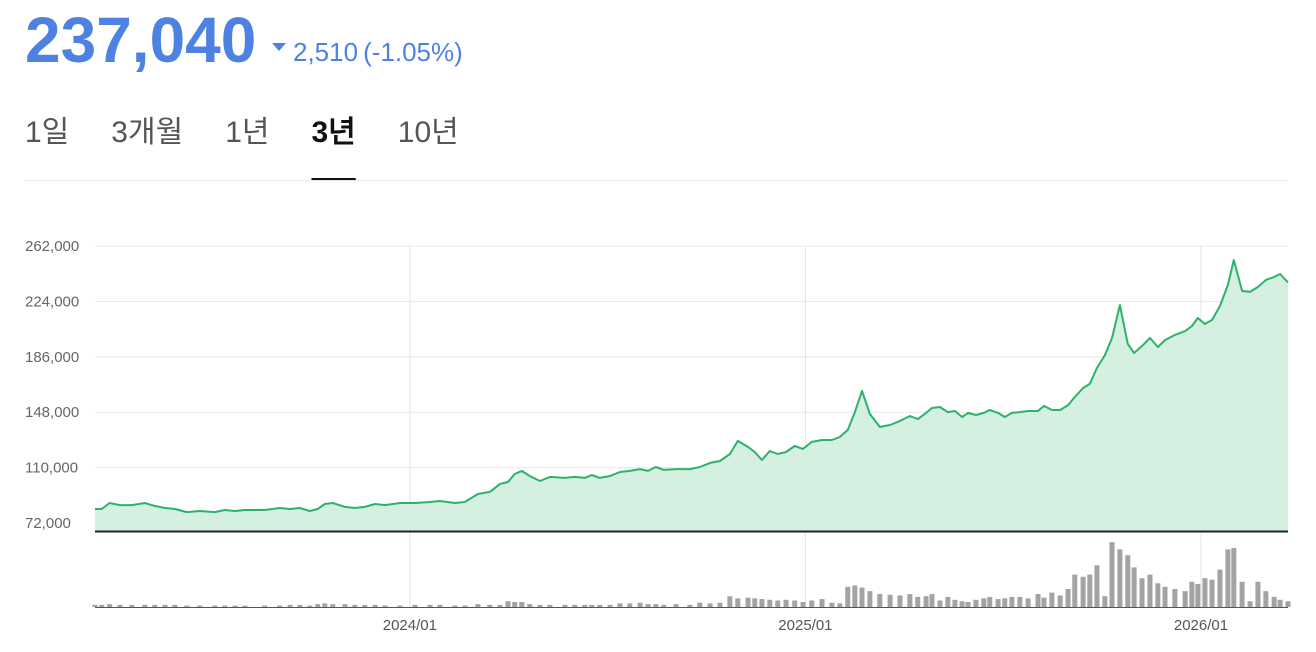  I want to click on period-tab: 10년, so click(428, 132).